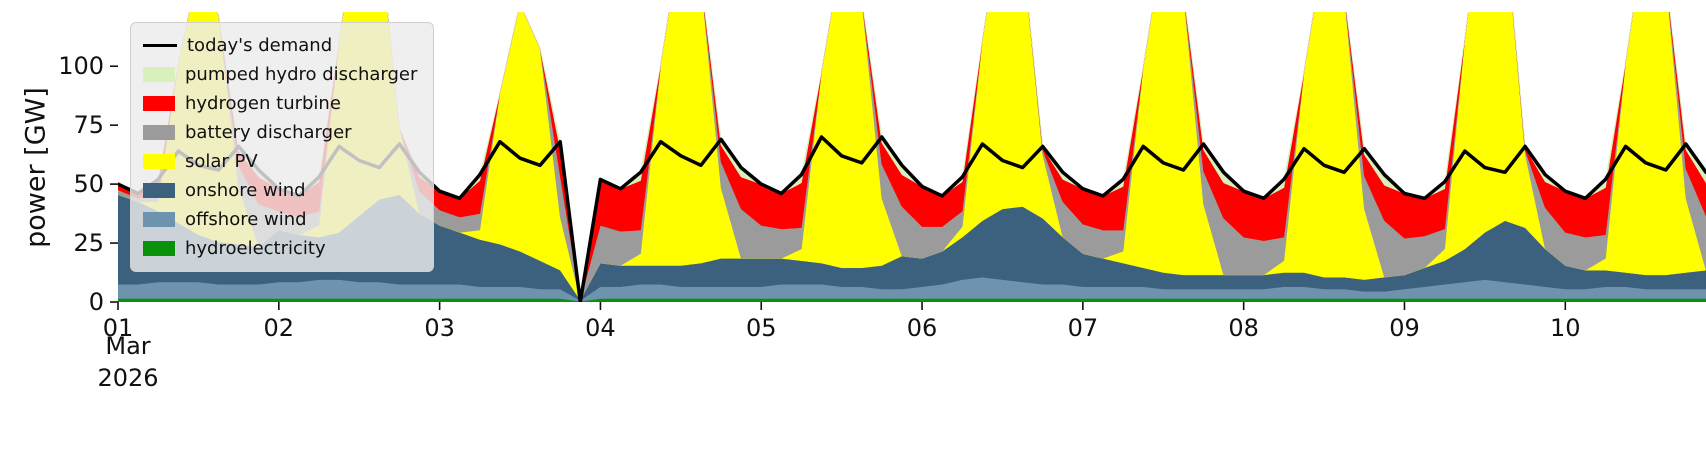  I want to click on legend-label: offshore wind, so click(246, 219).